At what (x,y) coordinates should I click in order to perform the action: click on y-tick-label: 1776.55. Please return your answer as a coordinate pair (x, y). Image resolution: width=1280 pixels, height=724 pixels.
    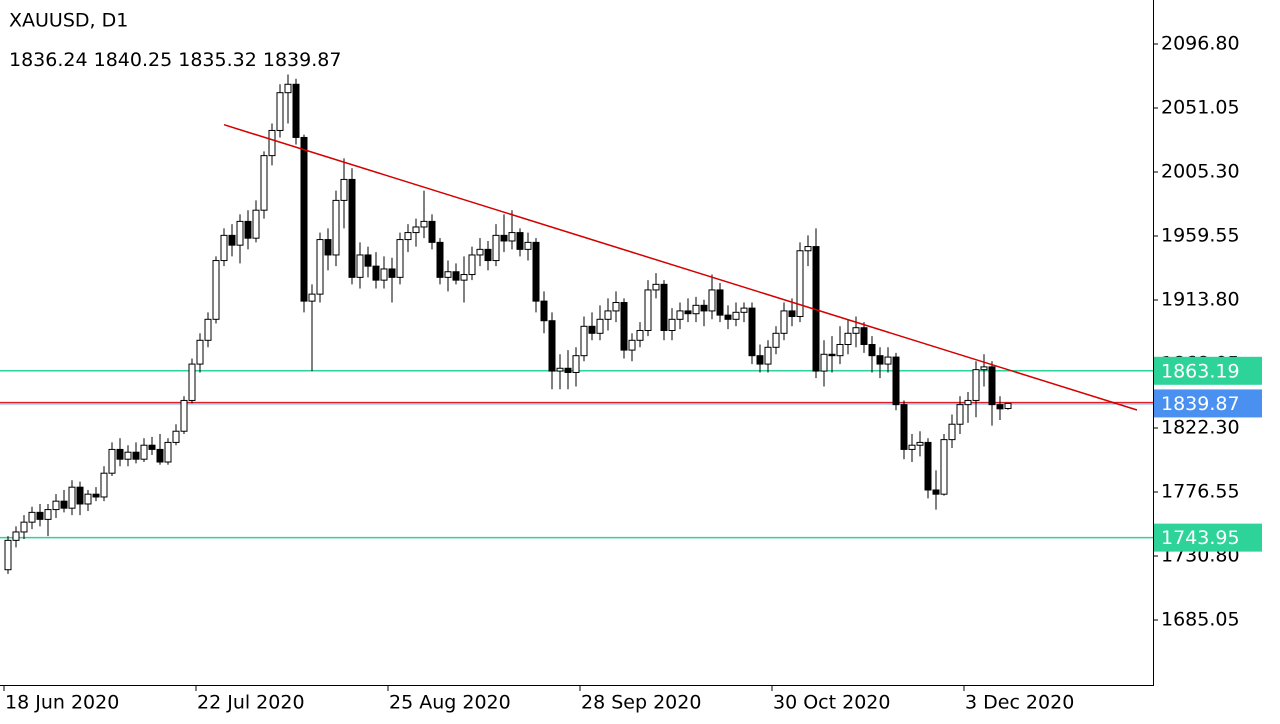
    Looking at the image, I should click on (1200, 492).